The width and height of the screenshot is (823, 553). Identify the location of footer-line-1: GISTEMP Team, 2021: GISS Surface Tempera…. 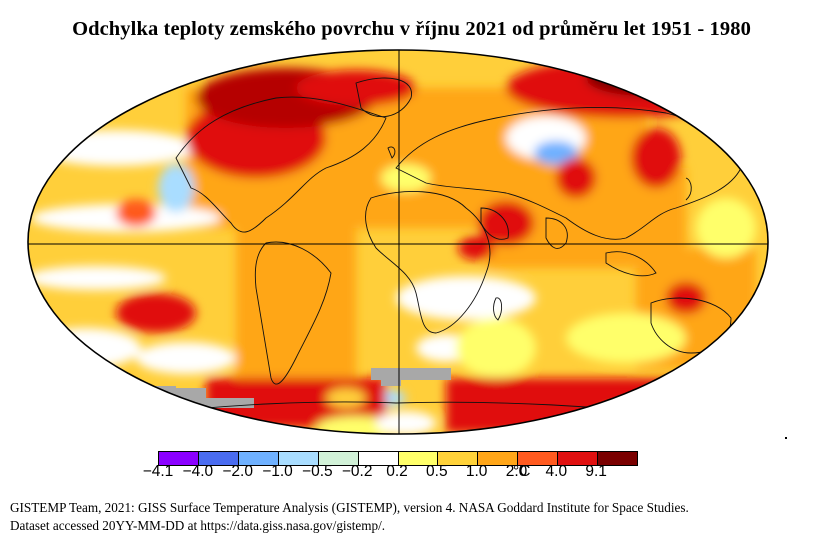
(349, 507).